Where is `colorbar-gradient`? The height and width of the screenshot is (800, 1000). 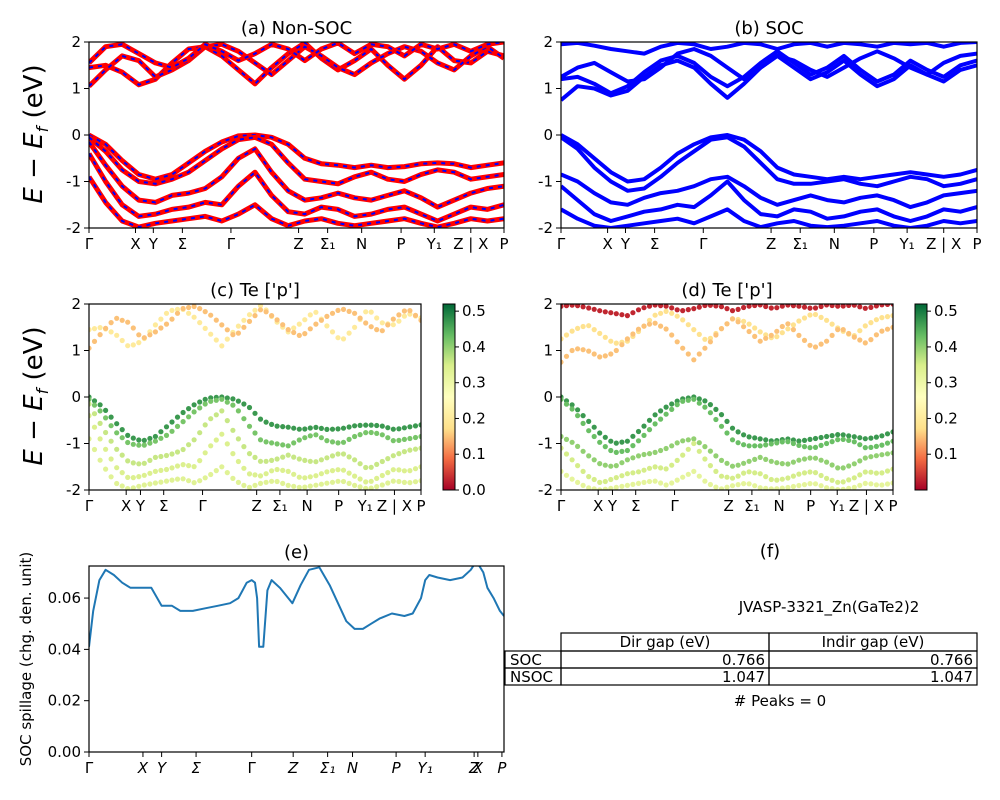 colorbar-gradient is located at coordinates (921, 397).